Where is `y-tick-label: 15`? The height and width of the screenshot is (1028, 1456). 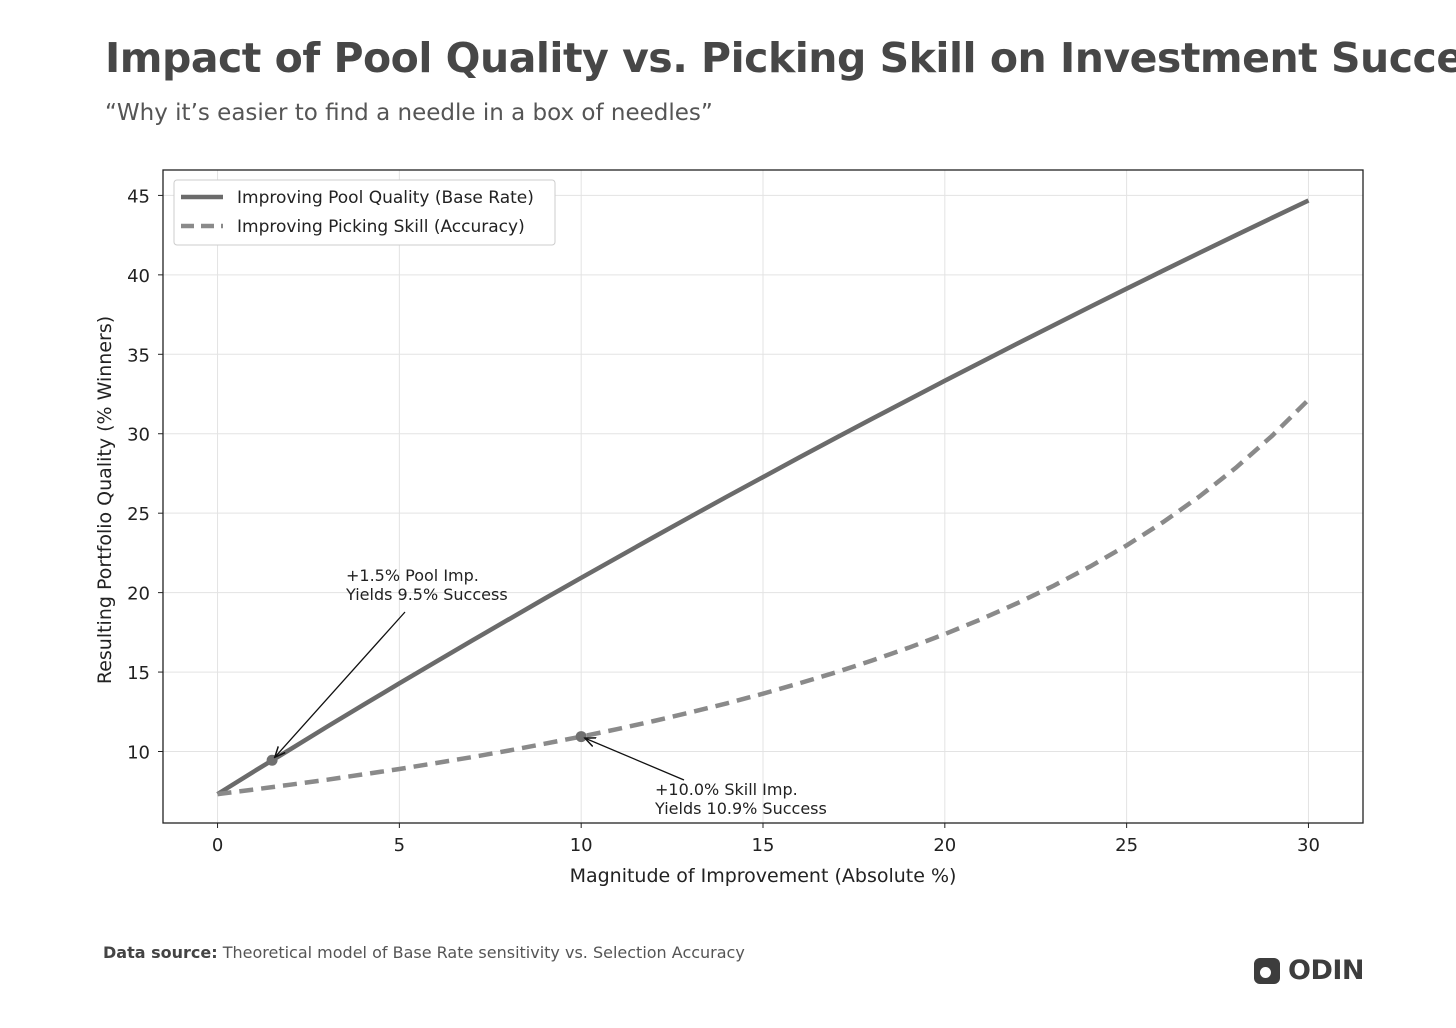
y-tick-label: 15 is located at coordinates (138, 673).